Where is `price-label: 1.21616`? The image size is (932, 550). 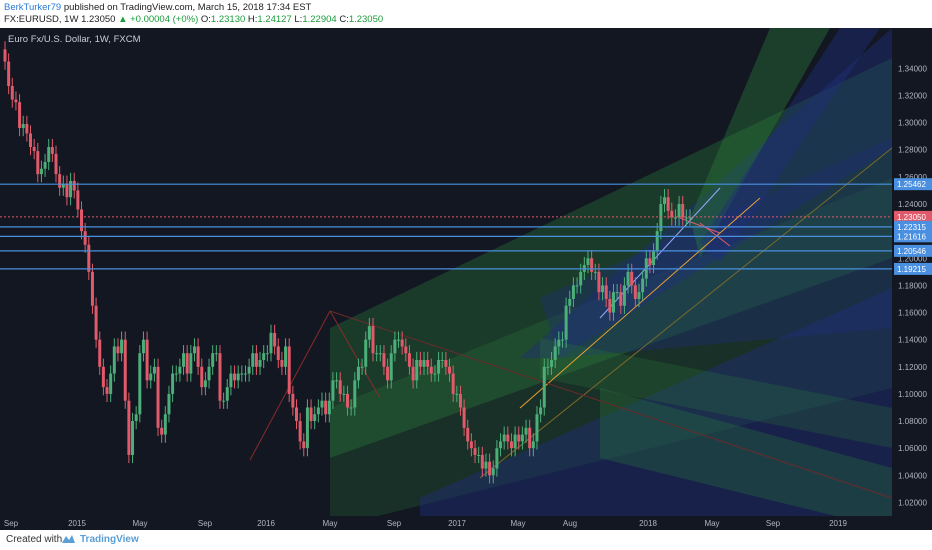 price-label: 1.21616 is located at coordinates (911, 236).